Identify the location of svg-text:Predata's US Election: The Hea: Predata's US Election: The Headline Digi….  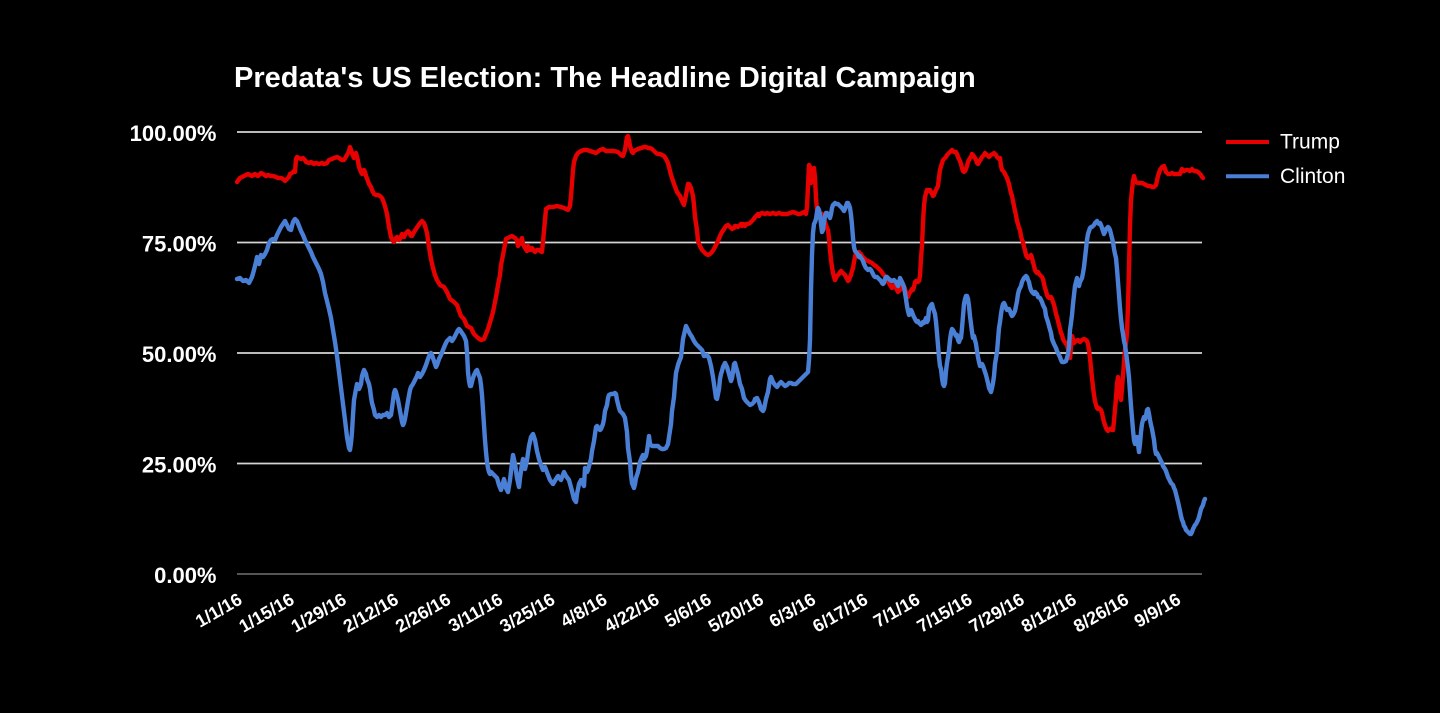
(605, 78).